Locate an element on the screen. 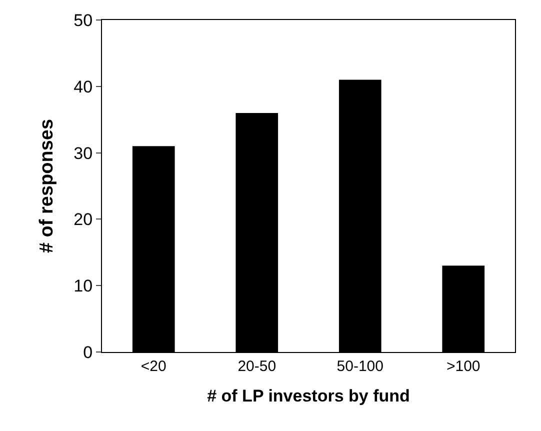  x-tick-label: >100 is located at coordinates (463, 366).